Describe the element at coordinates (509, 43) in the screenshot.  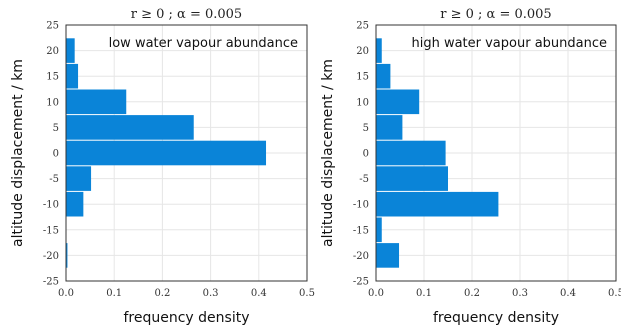
I see `annotation-label: high water vapour abundance` at that location.